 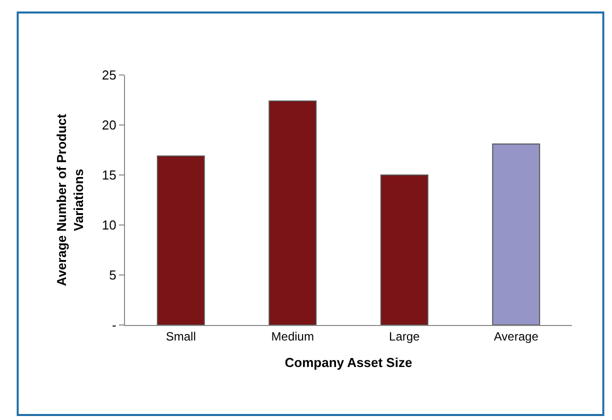 What do you see at coordinates (112, 275) in the screenshot?
I see `y-tick-label: 5` at bounding box center [112, 275].